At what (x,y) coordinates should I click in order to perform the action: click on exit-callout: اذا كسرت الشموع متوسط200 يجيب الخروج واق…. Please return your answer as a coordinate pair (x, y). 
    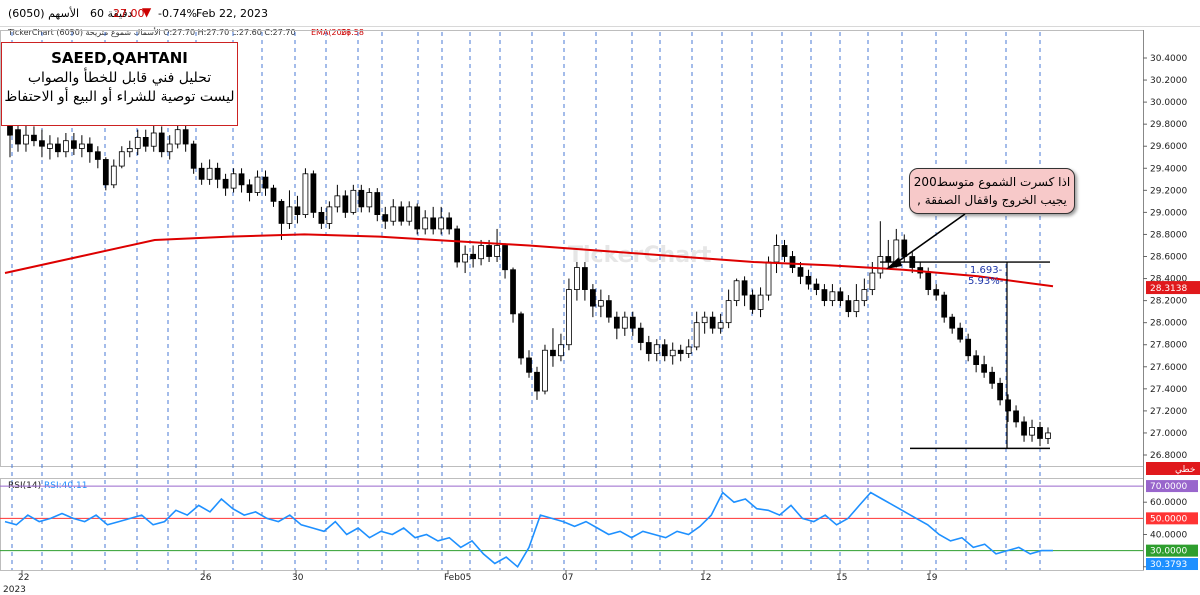
    Looking at the image, I should click on (992, 191).